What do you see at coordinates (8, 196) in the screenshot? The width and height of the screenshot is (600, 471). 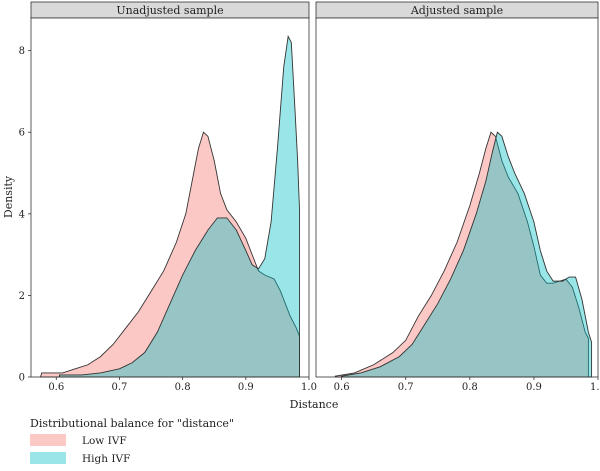 I see `y-axis-title: Density` at bounding box center [8, 196].